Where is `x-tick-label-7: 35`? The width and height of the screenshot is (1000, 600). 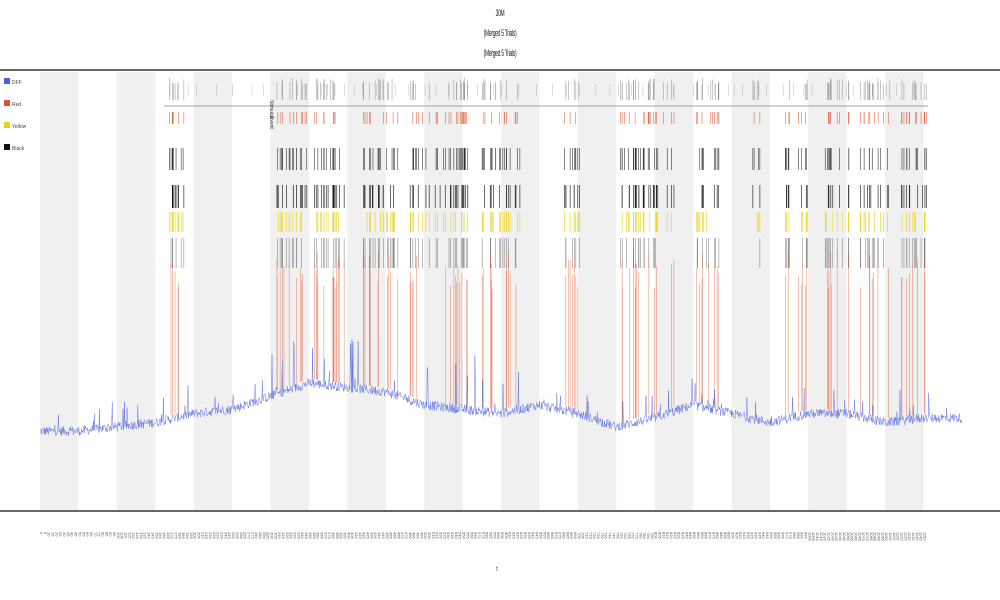 x-tick-label-7: 35 is located at coordinates (68, 534).